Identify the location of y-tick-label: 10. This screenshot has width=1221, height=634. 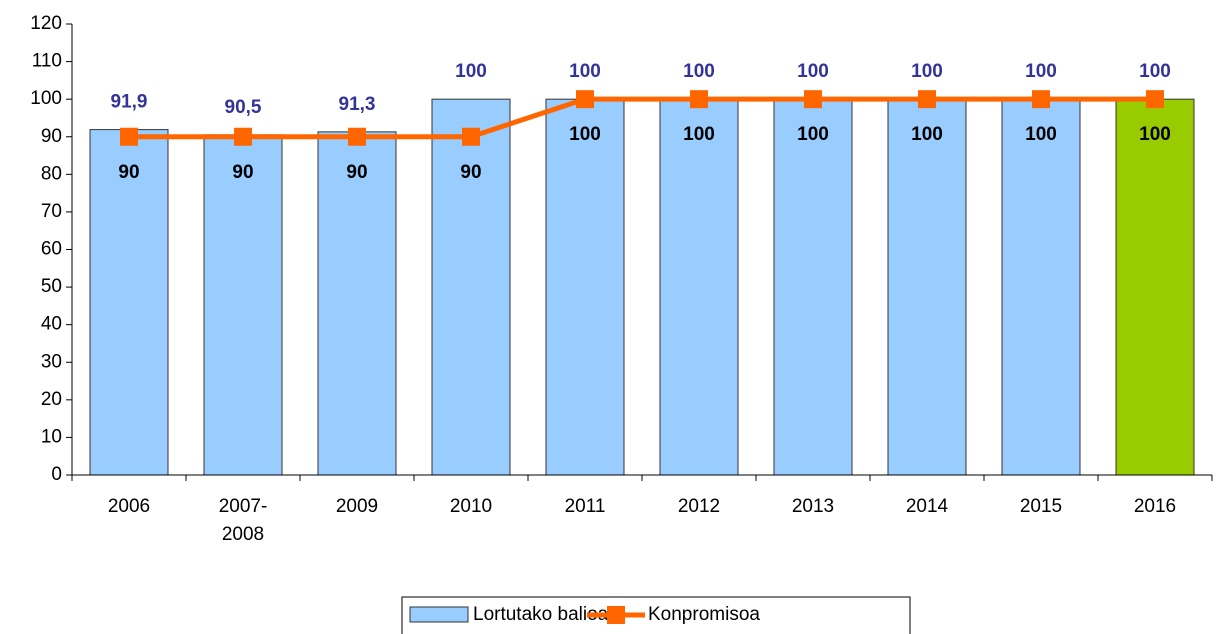
(51, 436).